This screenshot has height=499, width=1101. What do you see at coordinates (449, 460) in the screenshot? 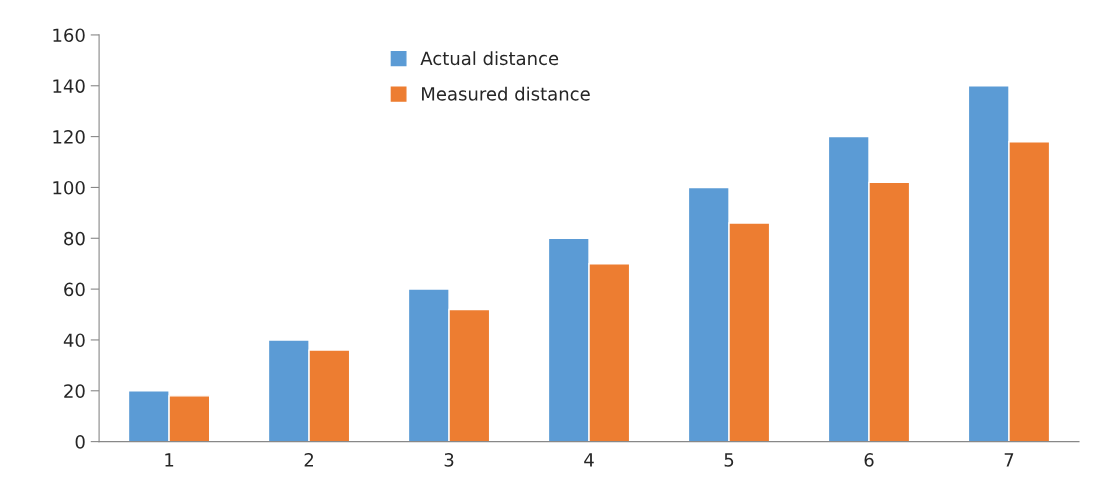
I see `x-tick-label: 3` at bounding box center [449, 460].